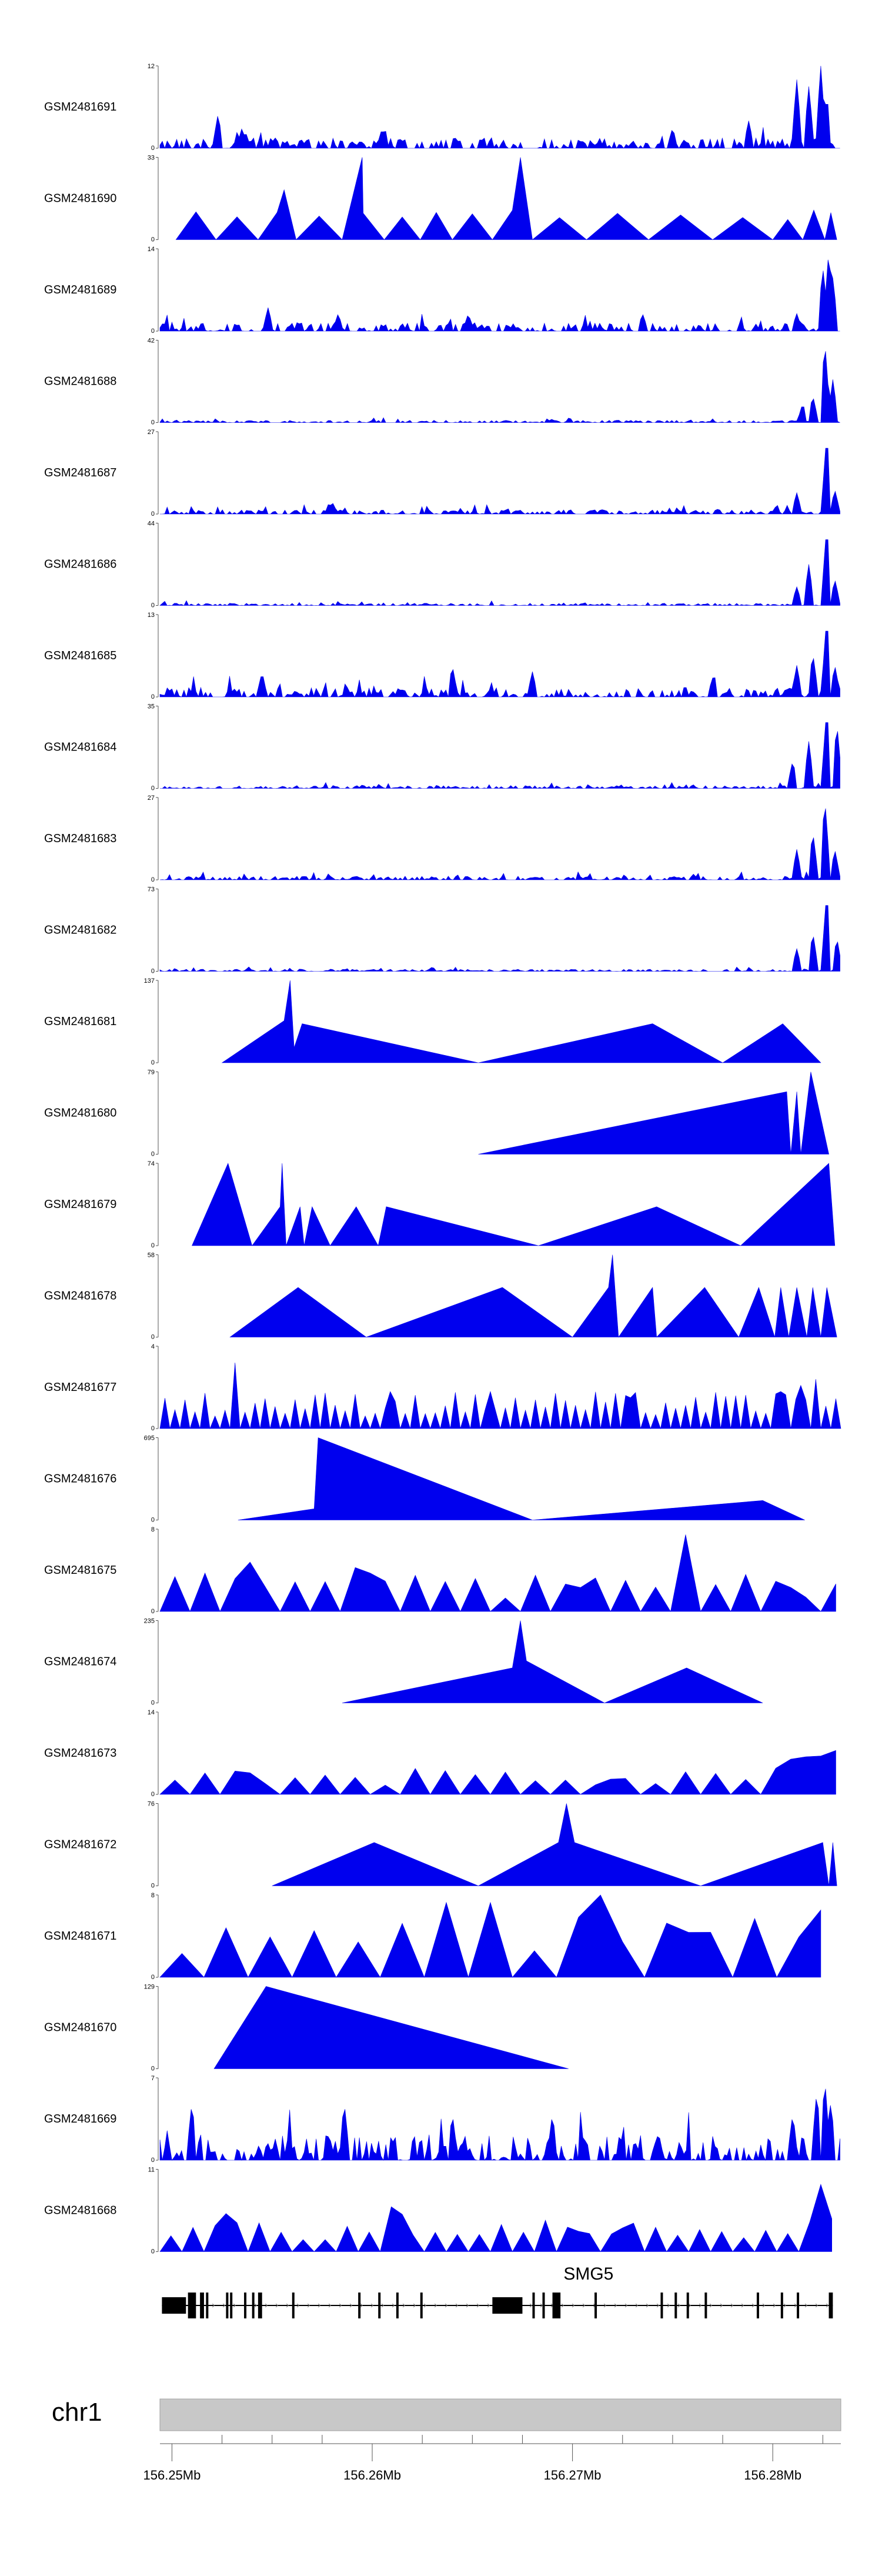 The height and width of the screenshot is (2576, 882). I want to click on track-label: GSM2481683, so click(80, 838).